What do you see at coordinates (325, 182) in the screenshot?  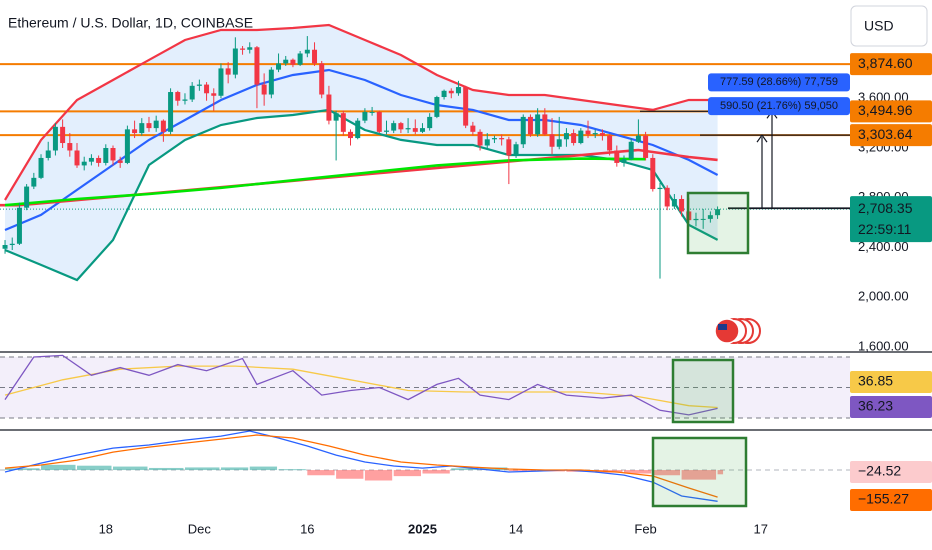 I see `moving-average` at bounding box center [325, 182].